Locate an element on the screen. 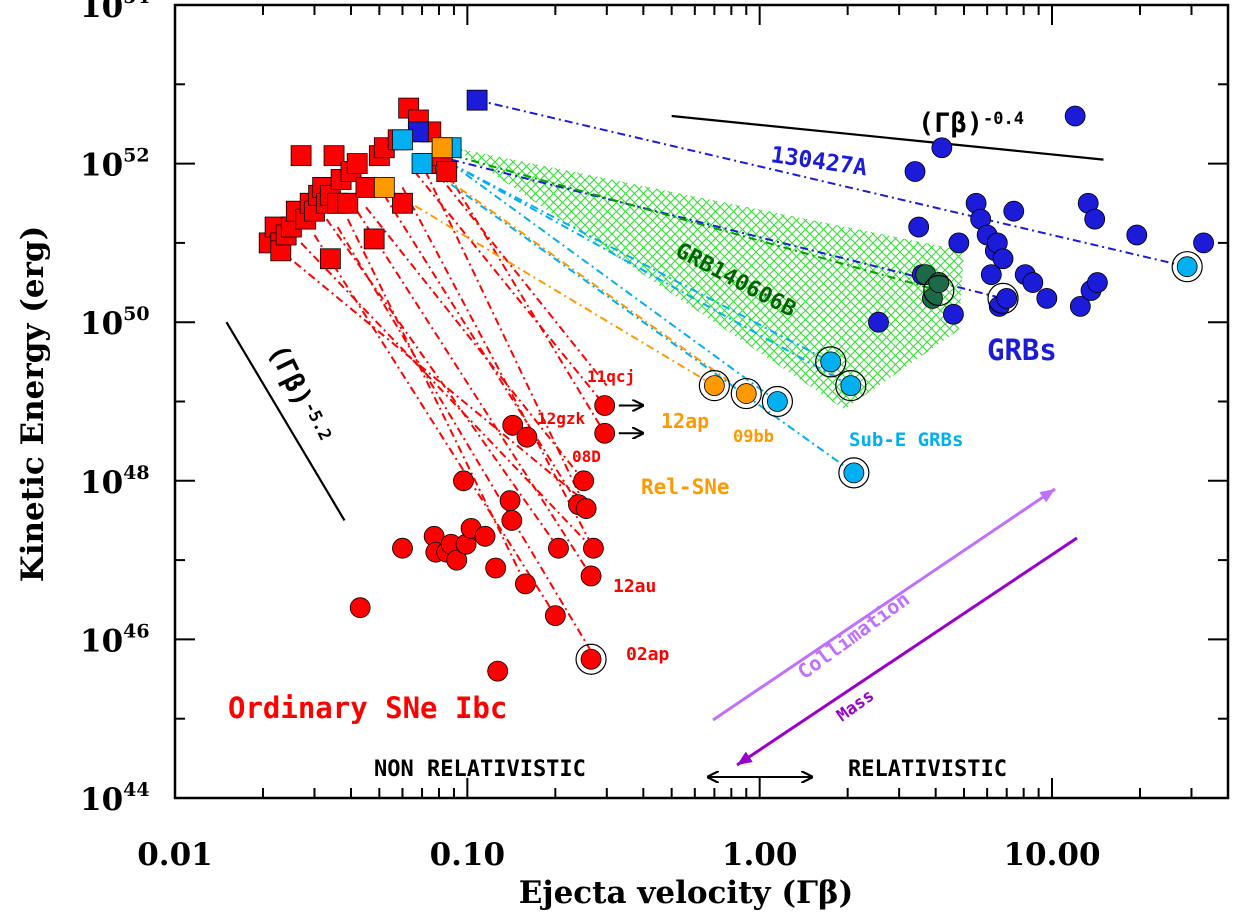 This screenshot has height=921, width=1235. y-axis-title: Kinetic Energy (erg) is located at coordinates (33, 404).